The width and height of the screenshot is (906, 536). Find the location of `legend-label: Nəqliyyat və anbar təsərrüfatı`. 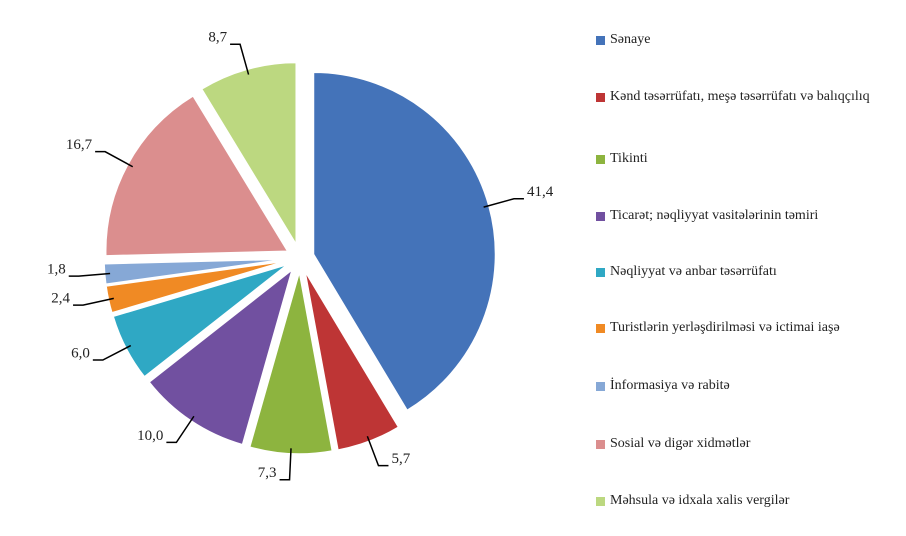

legend-label: Nəqliyyat və anbar təsərrüfatı is located at coordinates (693, 271).